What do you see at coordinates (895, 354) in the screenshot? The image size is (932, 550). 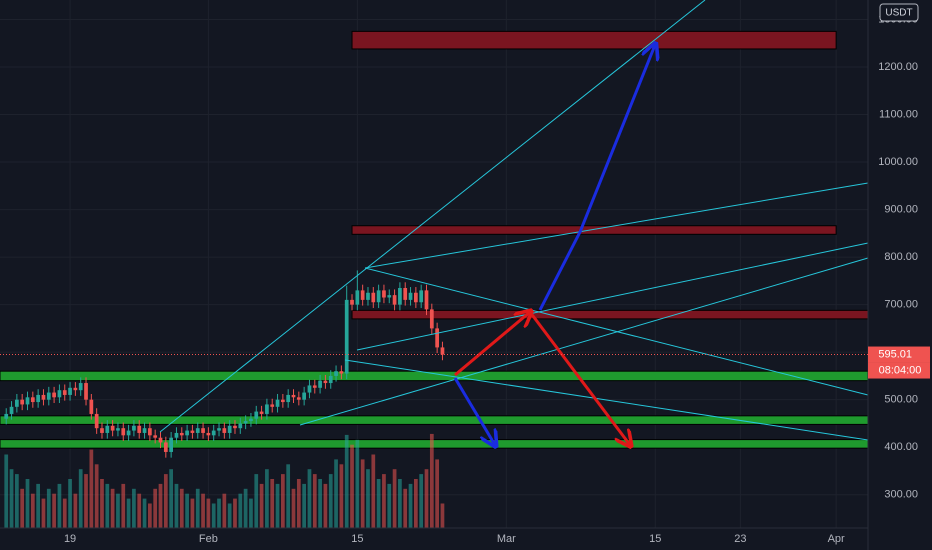 I see `last-price-label: 595.01` at bounding box center [895, 354].